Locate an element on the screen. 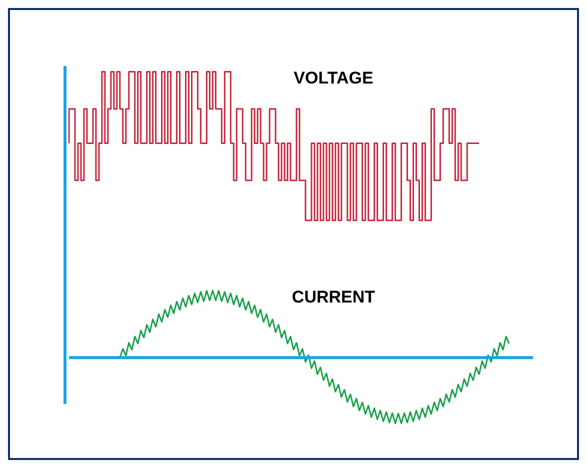 This screenshot has height=468, width=587. series-label: VOLTAGE is located at coordinates (334, 78).